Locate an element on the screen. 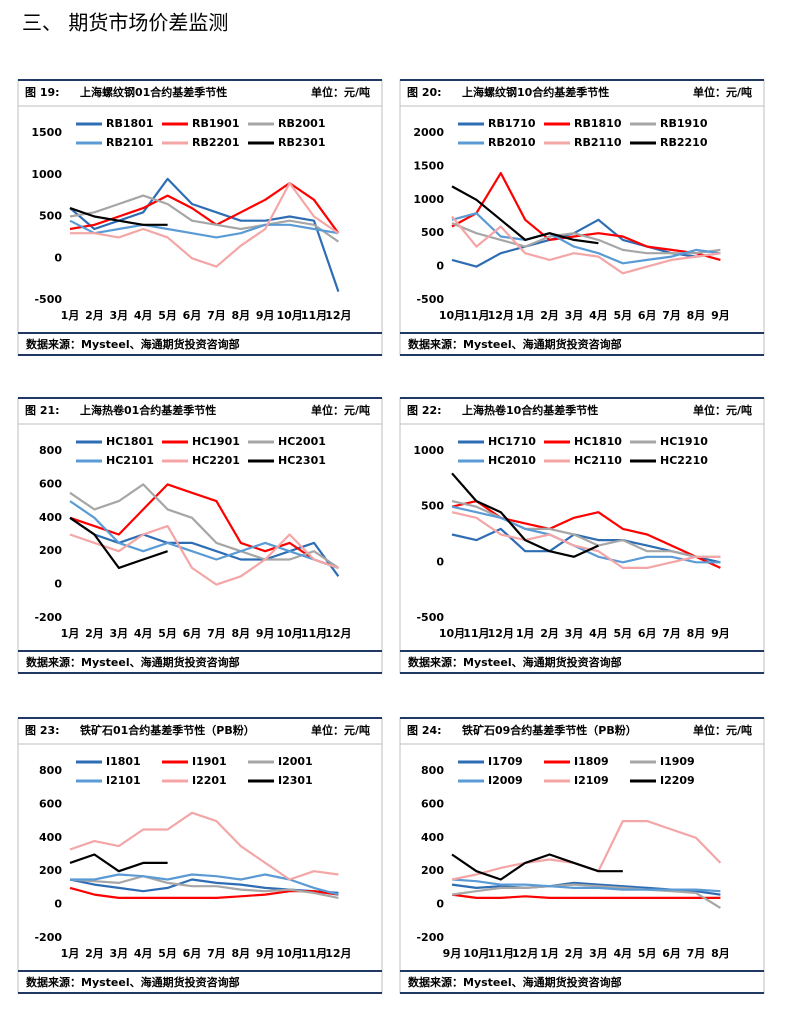 The image size is (789, 1009). legend-label: HC1801 is located at coordinates (130, 441).